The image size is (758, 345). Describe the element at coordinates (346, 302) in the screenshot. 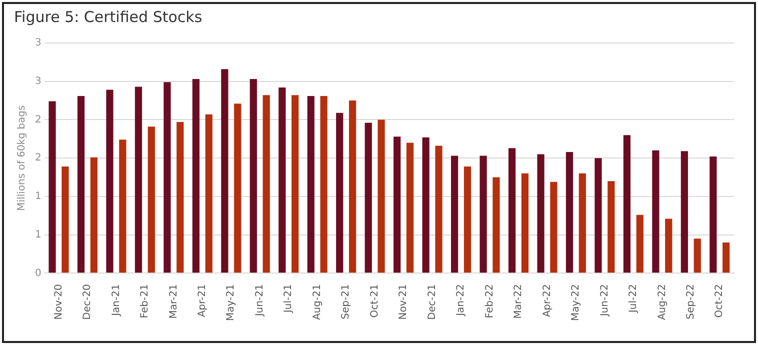

I see `x-tick-label: Sep-21` at that location.